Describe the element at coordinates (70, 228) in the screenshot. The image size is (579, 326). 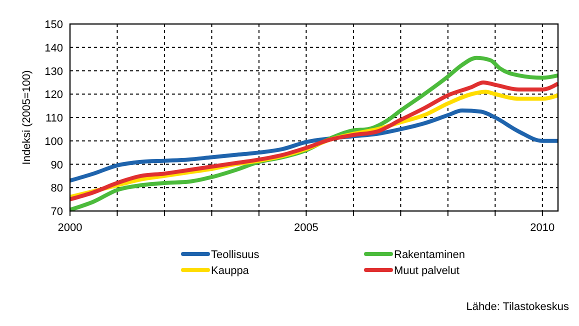
I see `x-tick-label: 2000` at that location.